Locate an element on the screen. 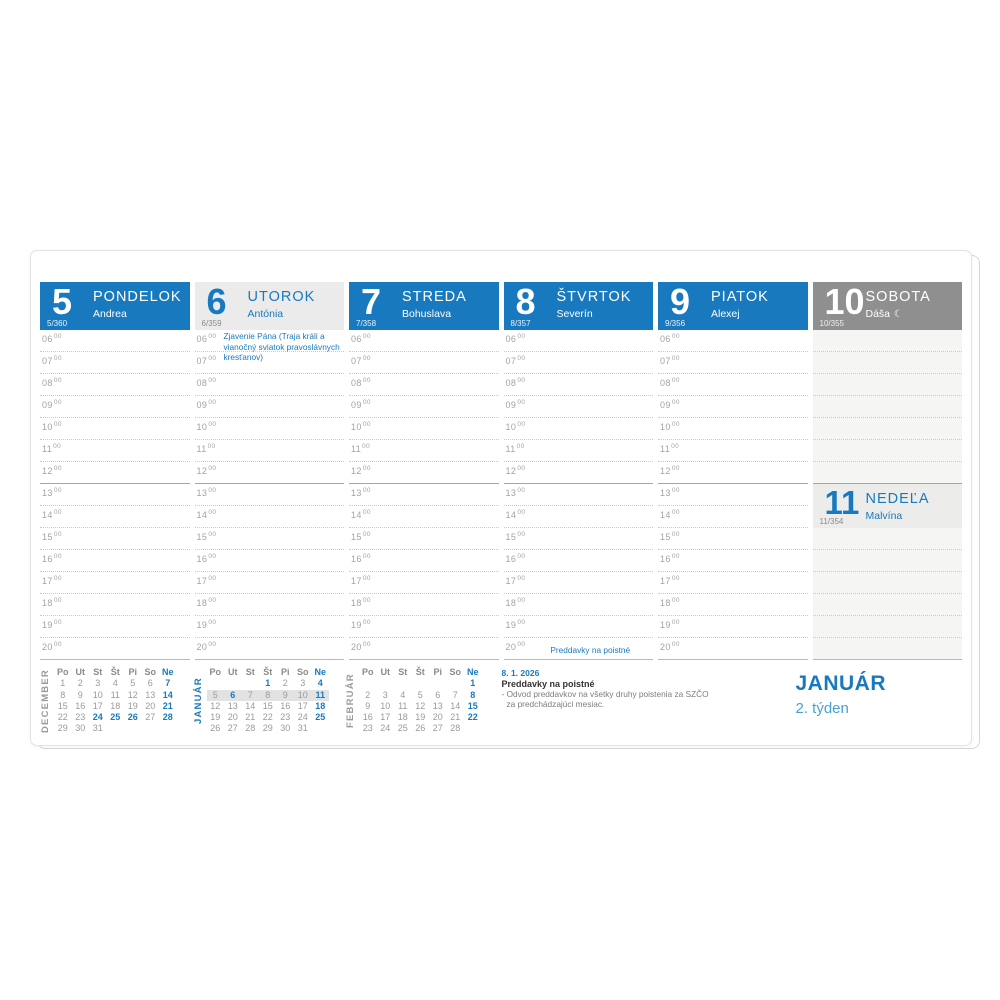  time-label: 1400 is located at coordinates (515, 514).